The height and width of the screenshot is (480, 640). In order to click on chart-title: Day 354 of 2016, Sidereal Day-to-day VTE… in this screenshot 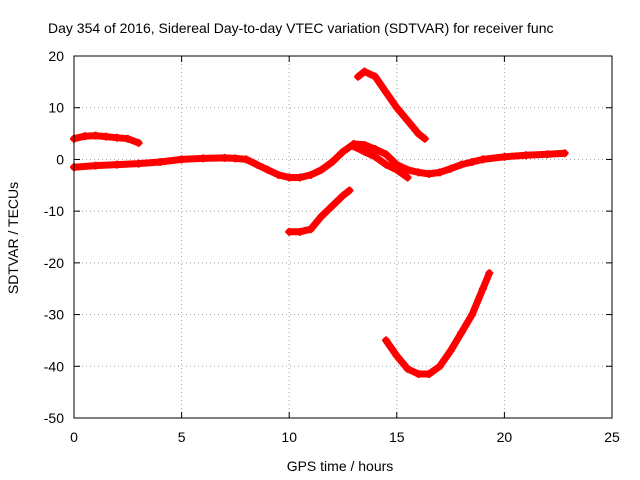, I will do `click(301, 28)`.